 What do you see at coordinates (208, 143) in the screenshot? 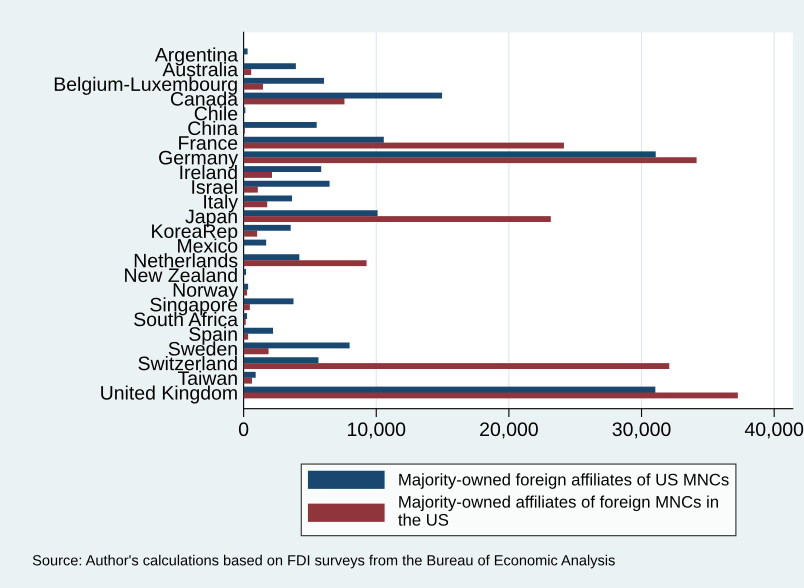
I see `y-tick-label: France` at bounding box center [208, 143].